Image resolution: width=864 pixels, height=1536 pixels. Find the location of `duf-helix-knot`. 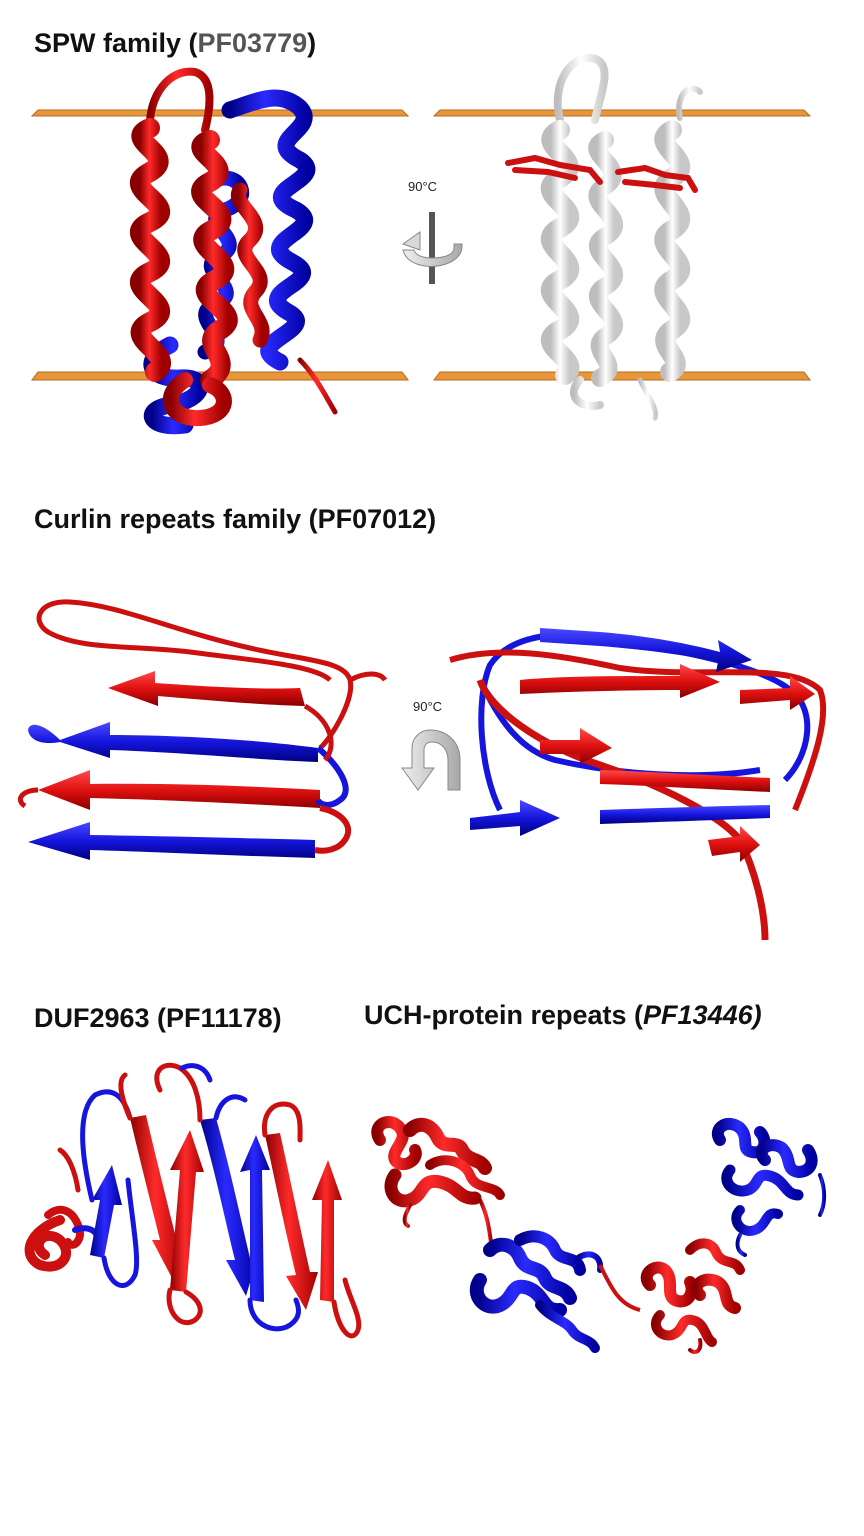

duf-helix-knot is located at coordinates (63, 1209).